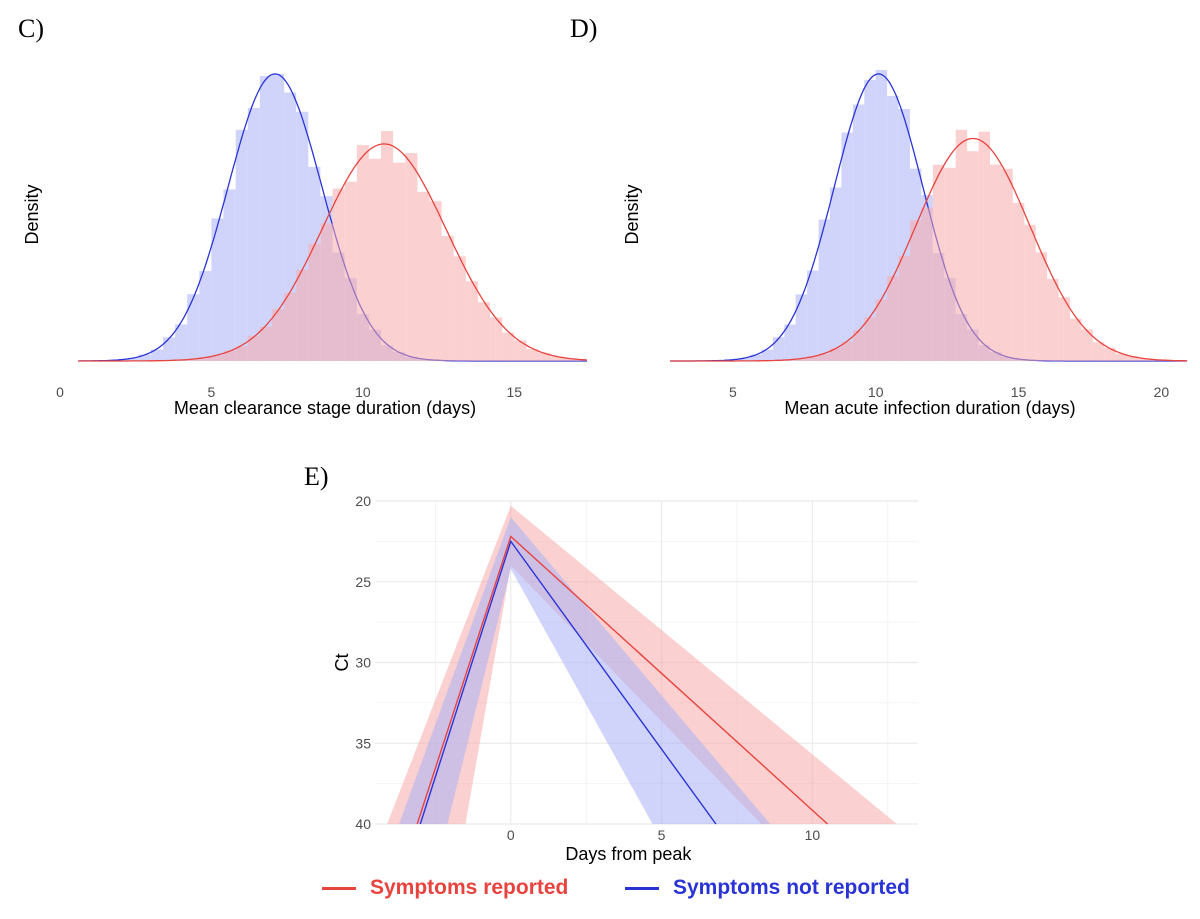 This screenshot has width=1200, height=919. Describe the element at coordinates (469, 887) in the screenshot. I see `legend-label-symptoms-reported: Symptoms reported` at that location.